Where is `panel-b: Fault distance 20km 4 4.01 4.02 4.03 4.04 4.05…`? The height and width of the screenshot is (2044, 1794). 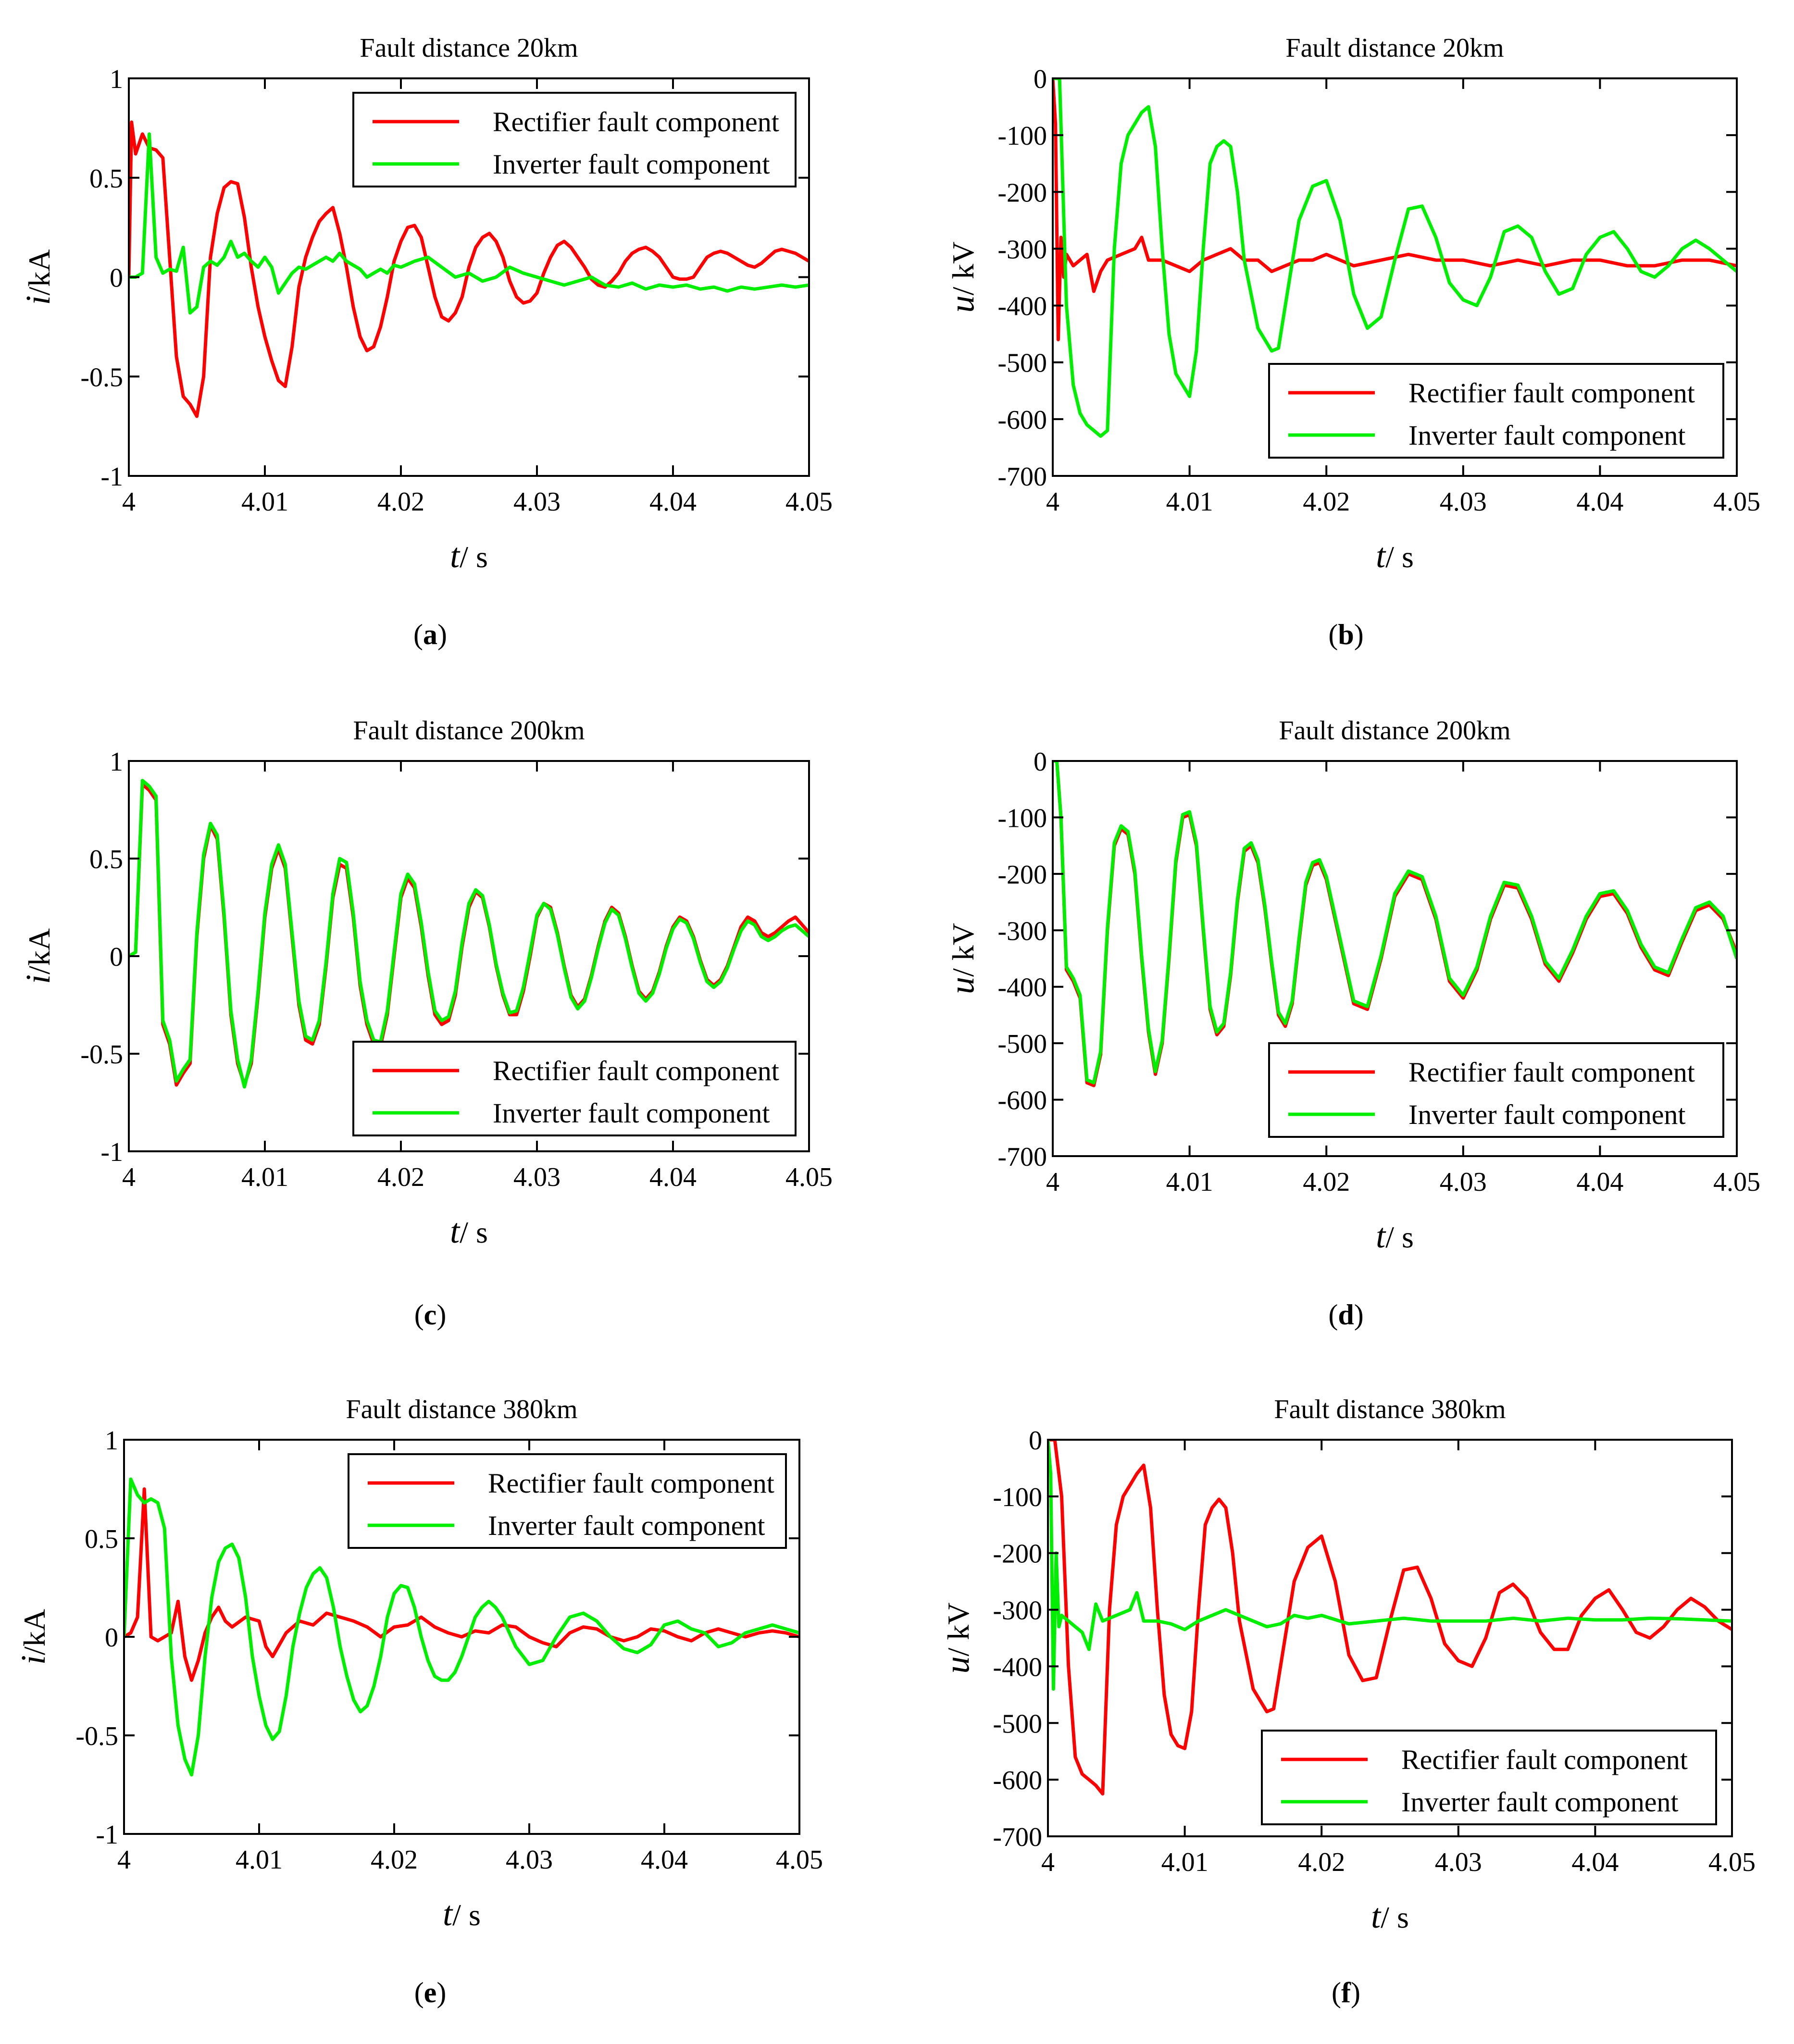 panel-b: Fault distance 20km 4 4.01 4.02 4.03 4.04 4.05… is located at coordinates (1351, 341).